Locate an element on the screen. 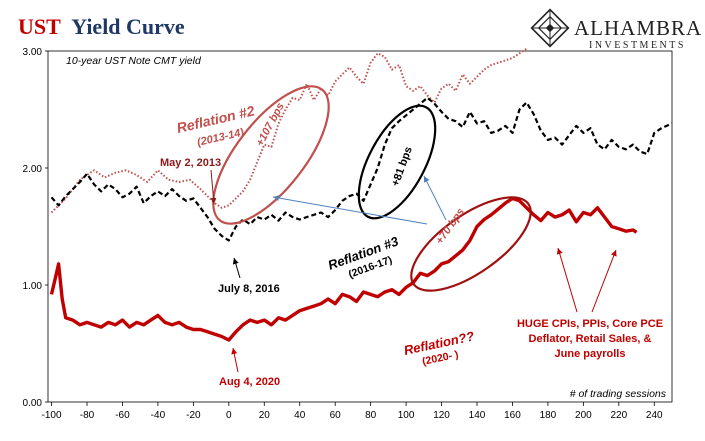 Image resolution: width=705 pixels, height=441 pixels. x-tick-label: 240 is located at coordinates (654, 415).